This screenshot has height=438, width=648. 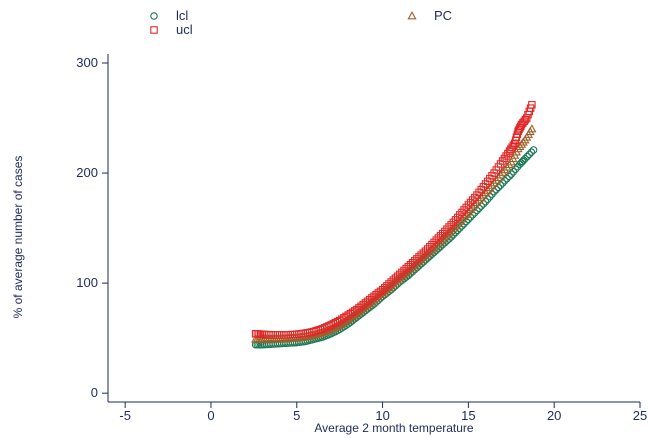 What do you see at coordinates (169, 15) in the screenshot?
I see `legend-item-lcl: lcl` at bounding box center [169, 15].